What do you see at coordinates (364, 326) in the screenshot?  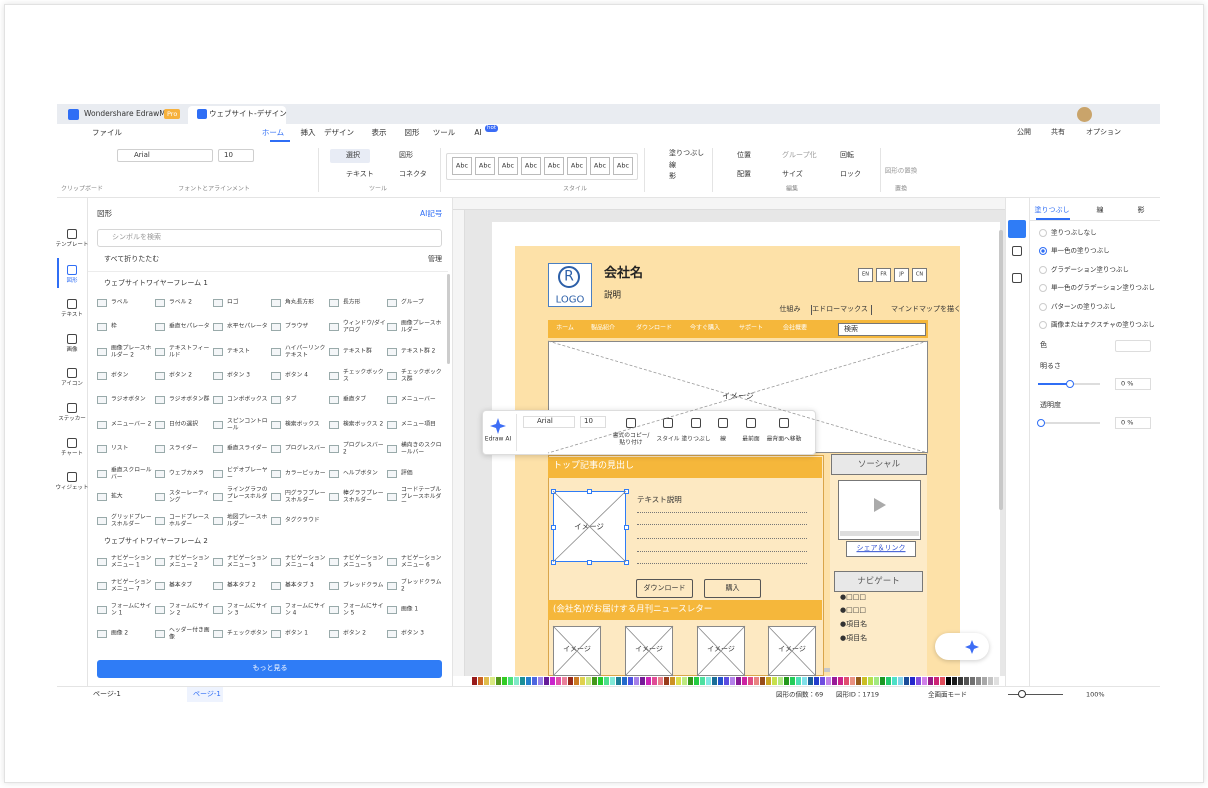 I see `shape-name: ウィンドウ/ダイアログ` at bounding box center [364, 326].